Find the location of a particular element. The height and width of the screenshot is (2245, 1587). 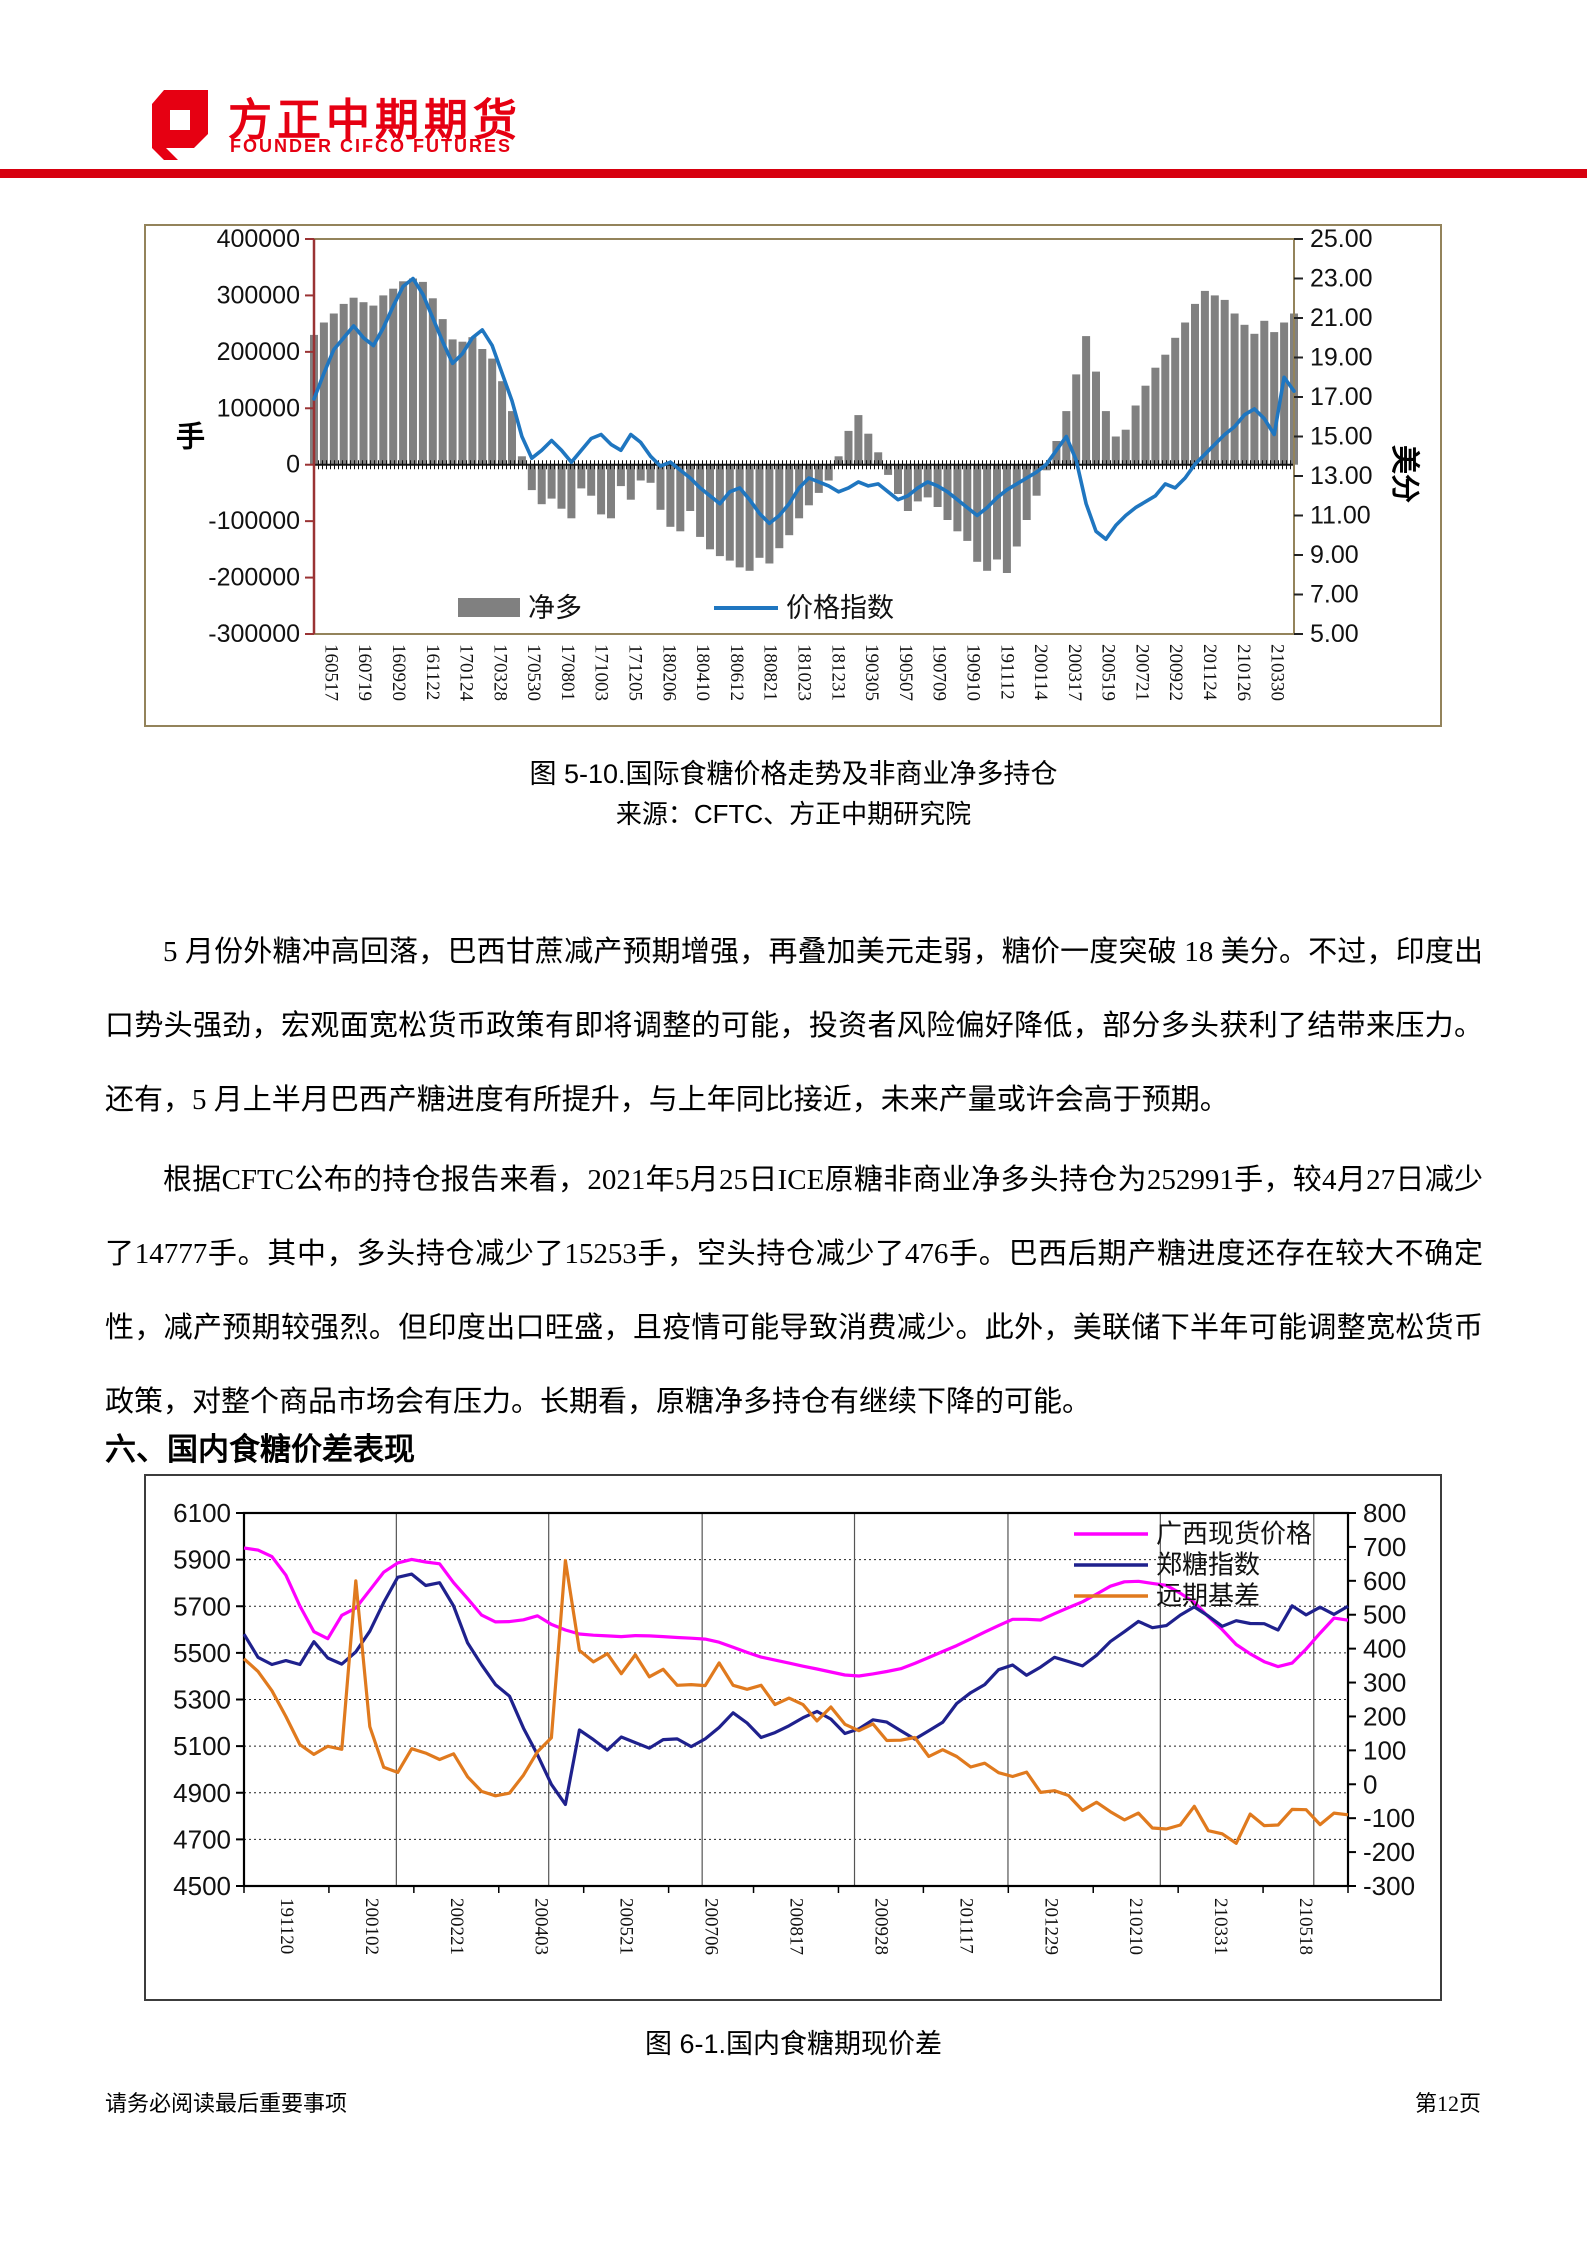

svg-text: 4500 is located at coordinates (202, 1886).